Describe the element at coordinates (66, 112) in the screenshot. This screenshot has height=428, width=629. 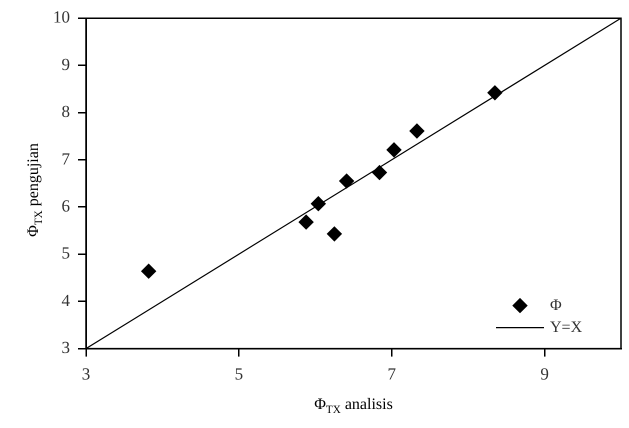
I see `y-tick-label: 8` at that location.